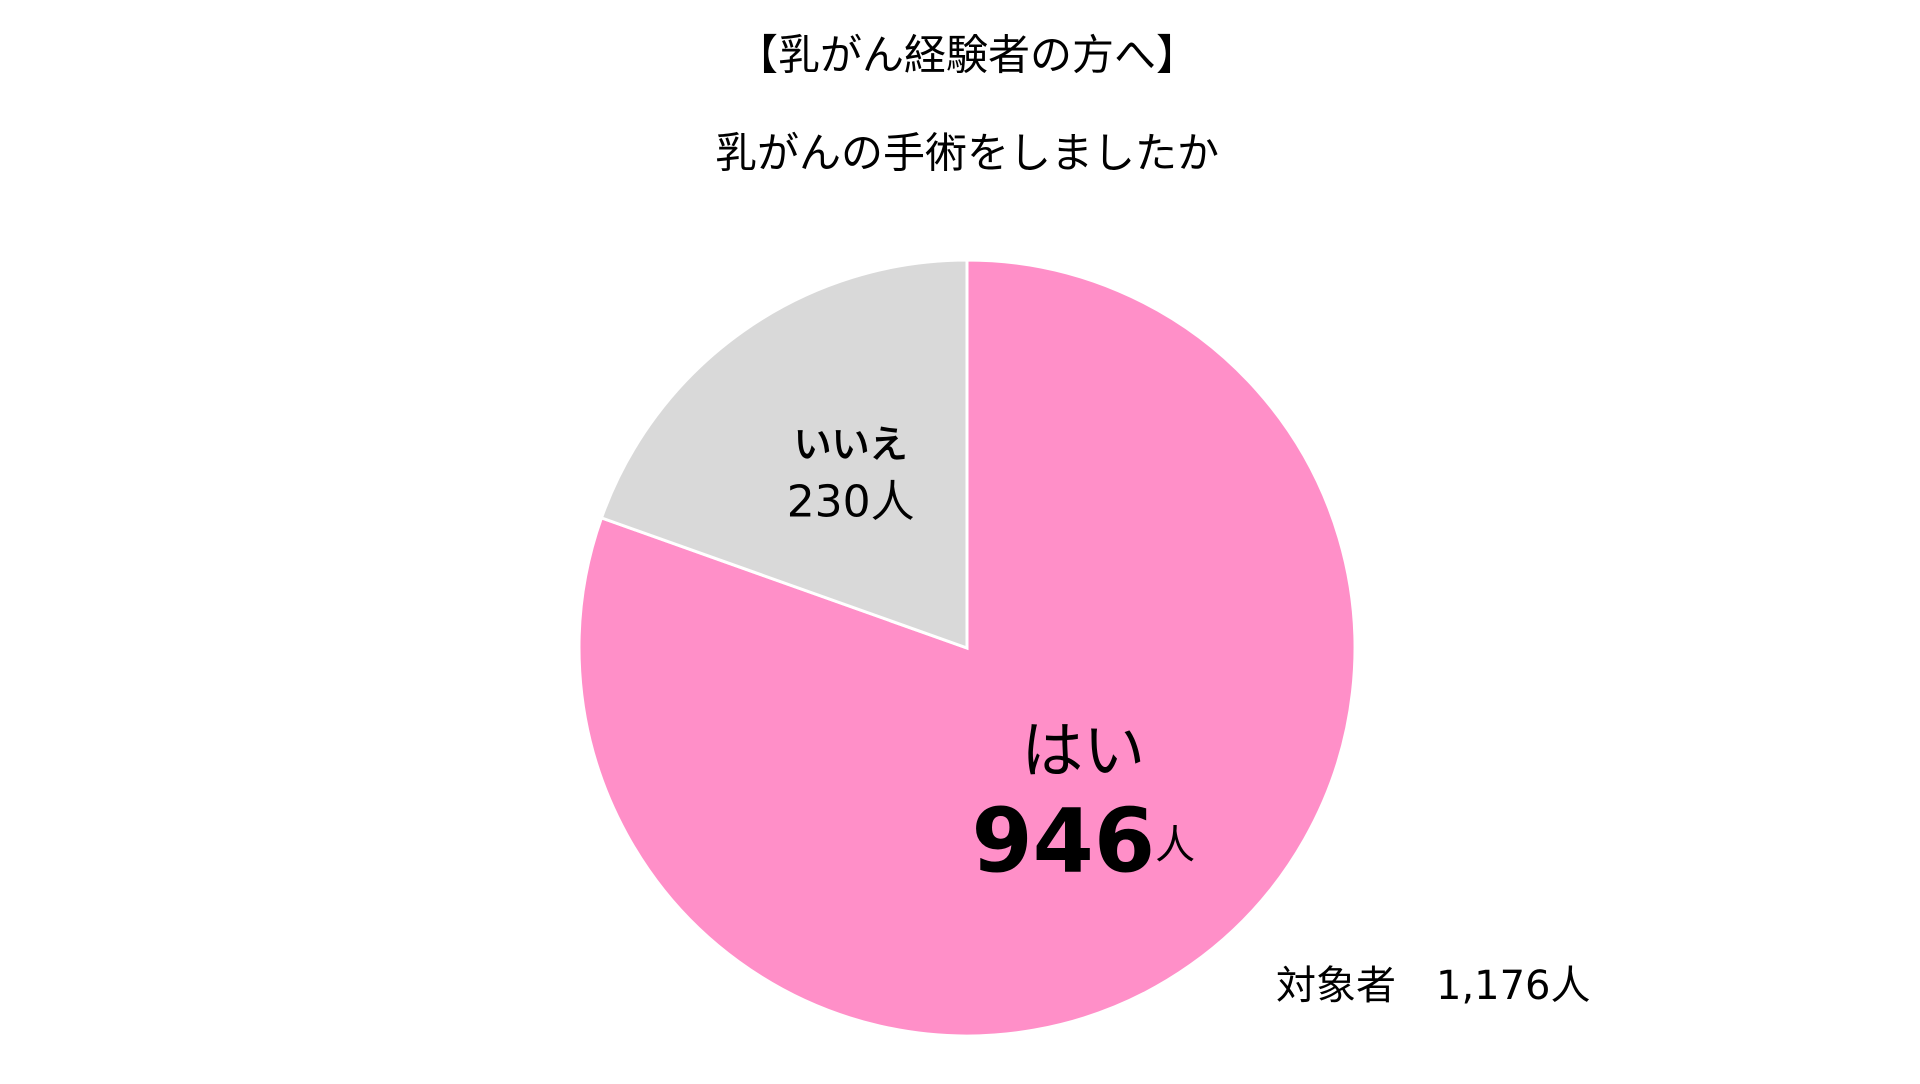 The image size is (1920, 1084). Describe the element at coordinates (1083, 750) in the screenshot. I see `slice-label: はい` at that location.